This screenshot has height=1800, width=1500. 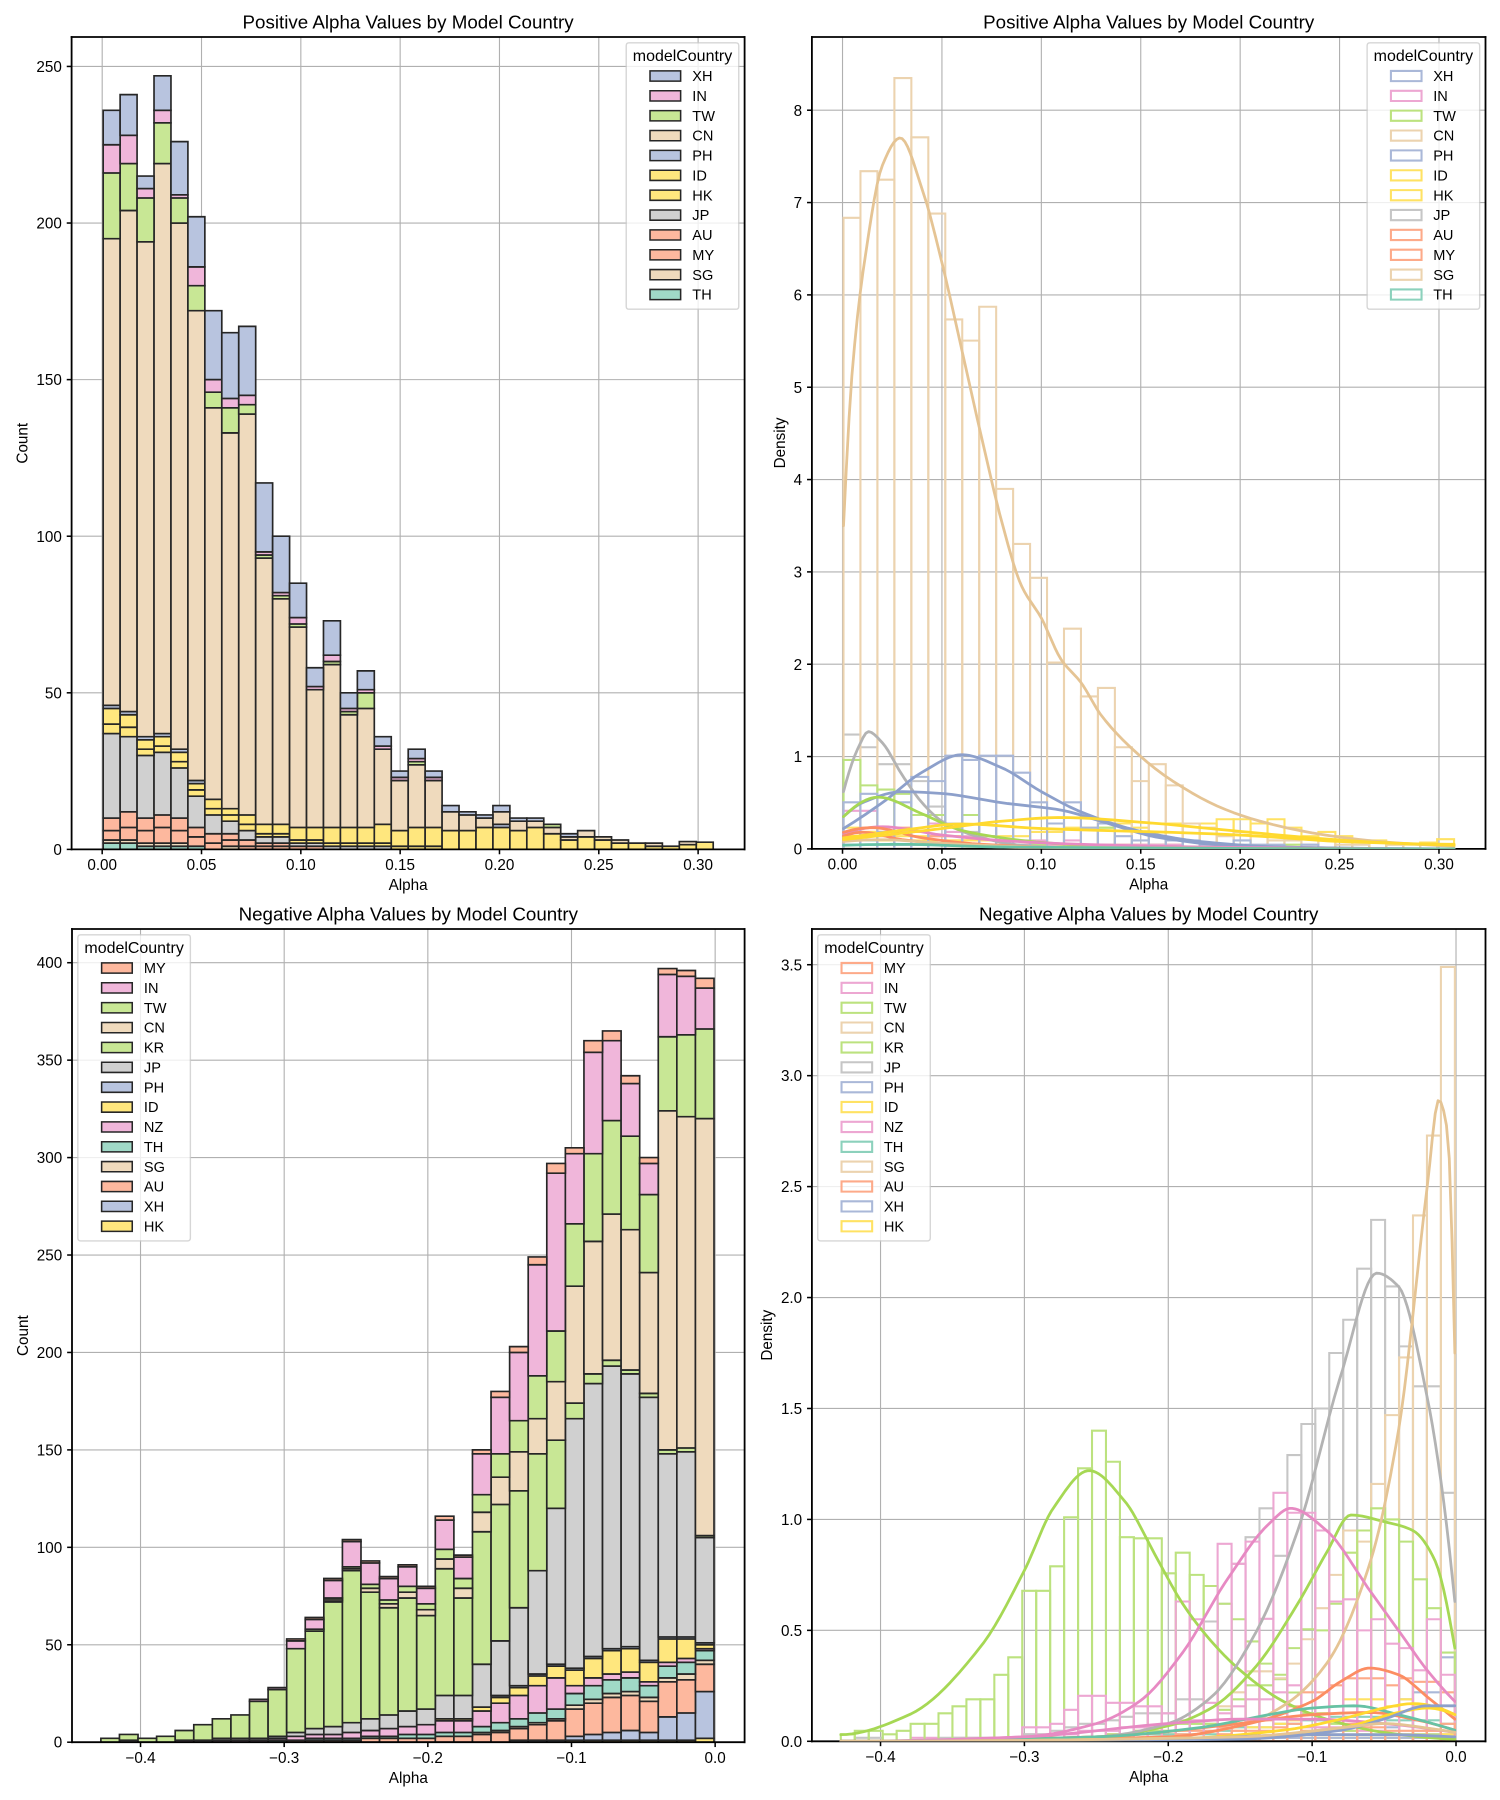 What do you see at coordinates (798, 757) in the screenshot?
I see `svg-text: 1` at bounding box center [798, 757].